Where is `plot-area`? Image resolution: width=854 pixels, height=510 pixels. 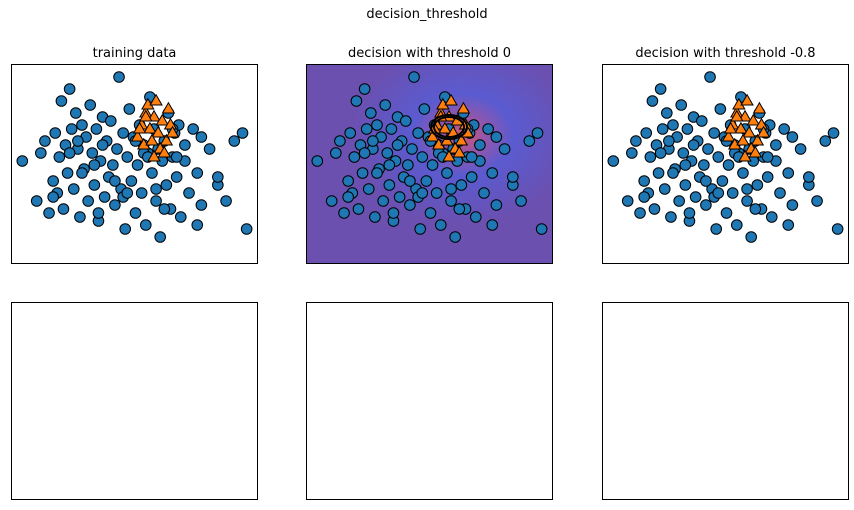 plot-area is located at coordinates (725, 164).